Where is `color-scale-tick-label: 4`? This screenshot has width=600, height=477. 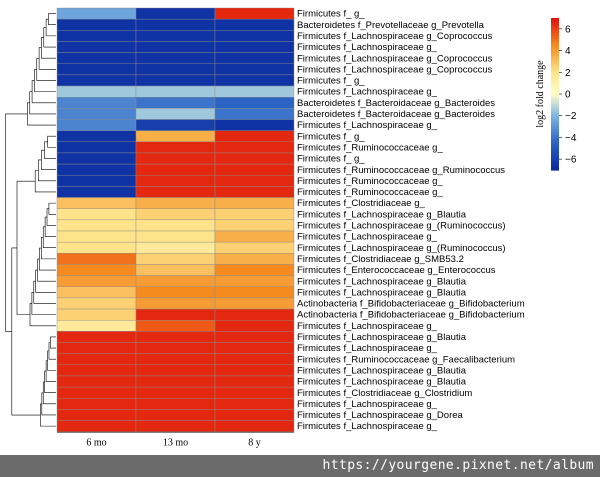
color-scale-tick-label: 4 is located at coordinates (568, 51).